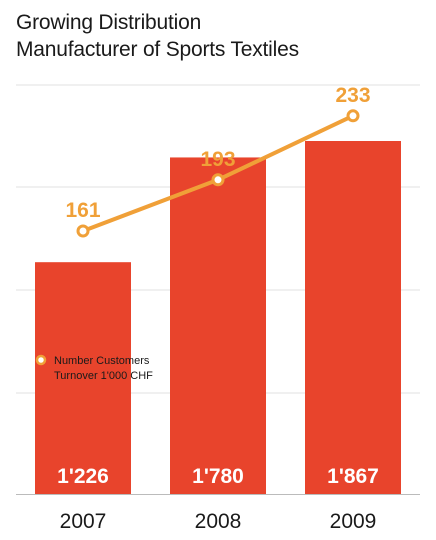 This screenshot has width=436, height=540. Describe the element at coordinates (352, 95) in the screenshot. I see `customers-data-label: 233` at that location.